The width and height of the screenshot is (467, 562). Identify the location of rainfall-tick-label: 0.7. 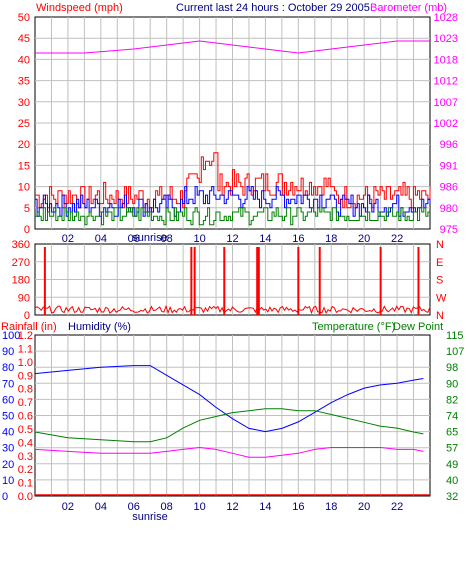
(25, 403).